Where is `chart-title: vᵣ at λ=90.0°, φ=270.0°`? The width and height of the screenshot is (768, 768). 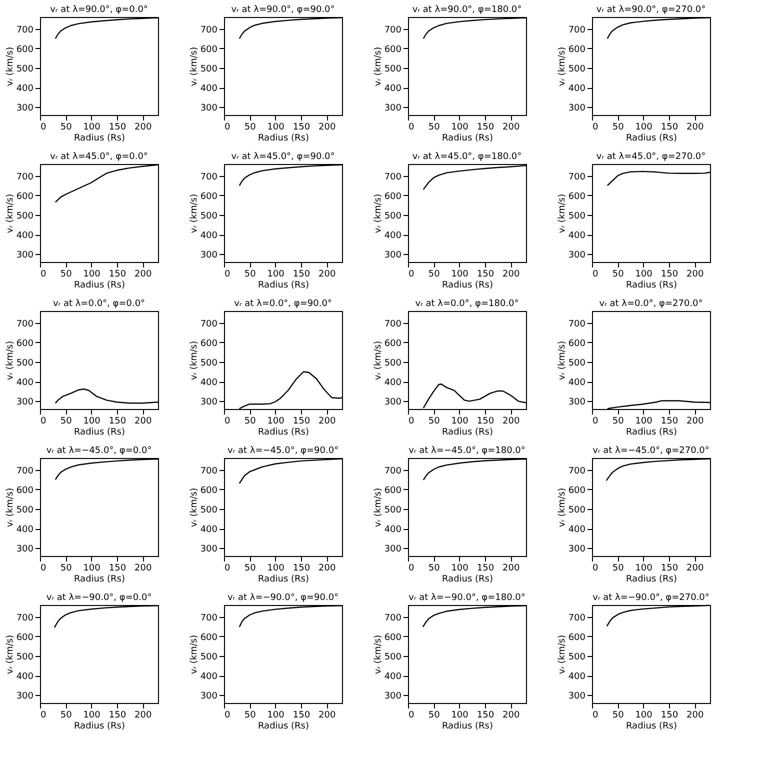
chart-title: vᵣ at λ=90.0°, φ=270.0° is located at coordinates (651, 9).